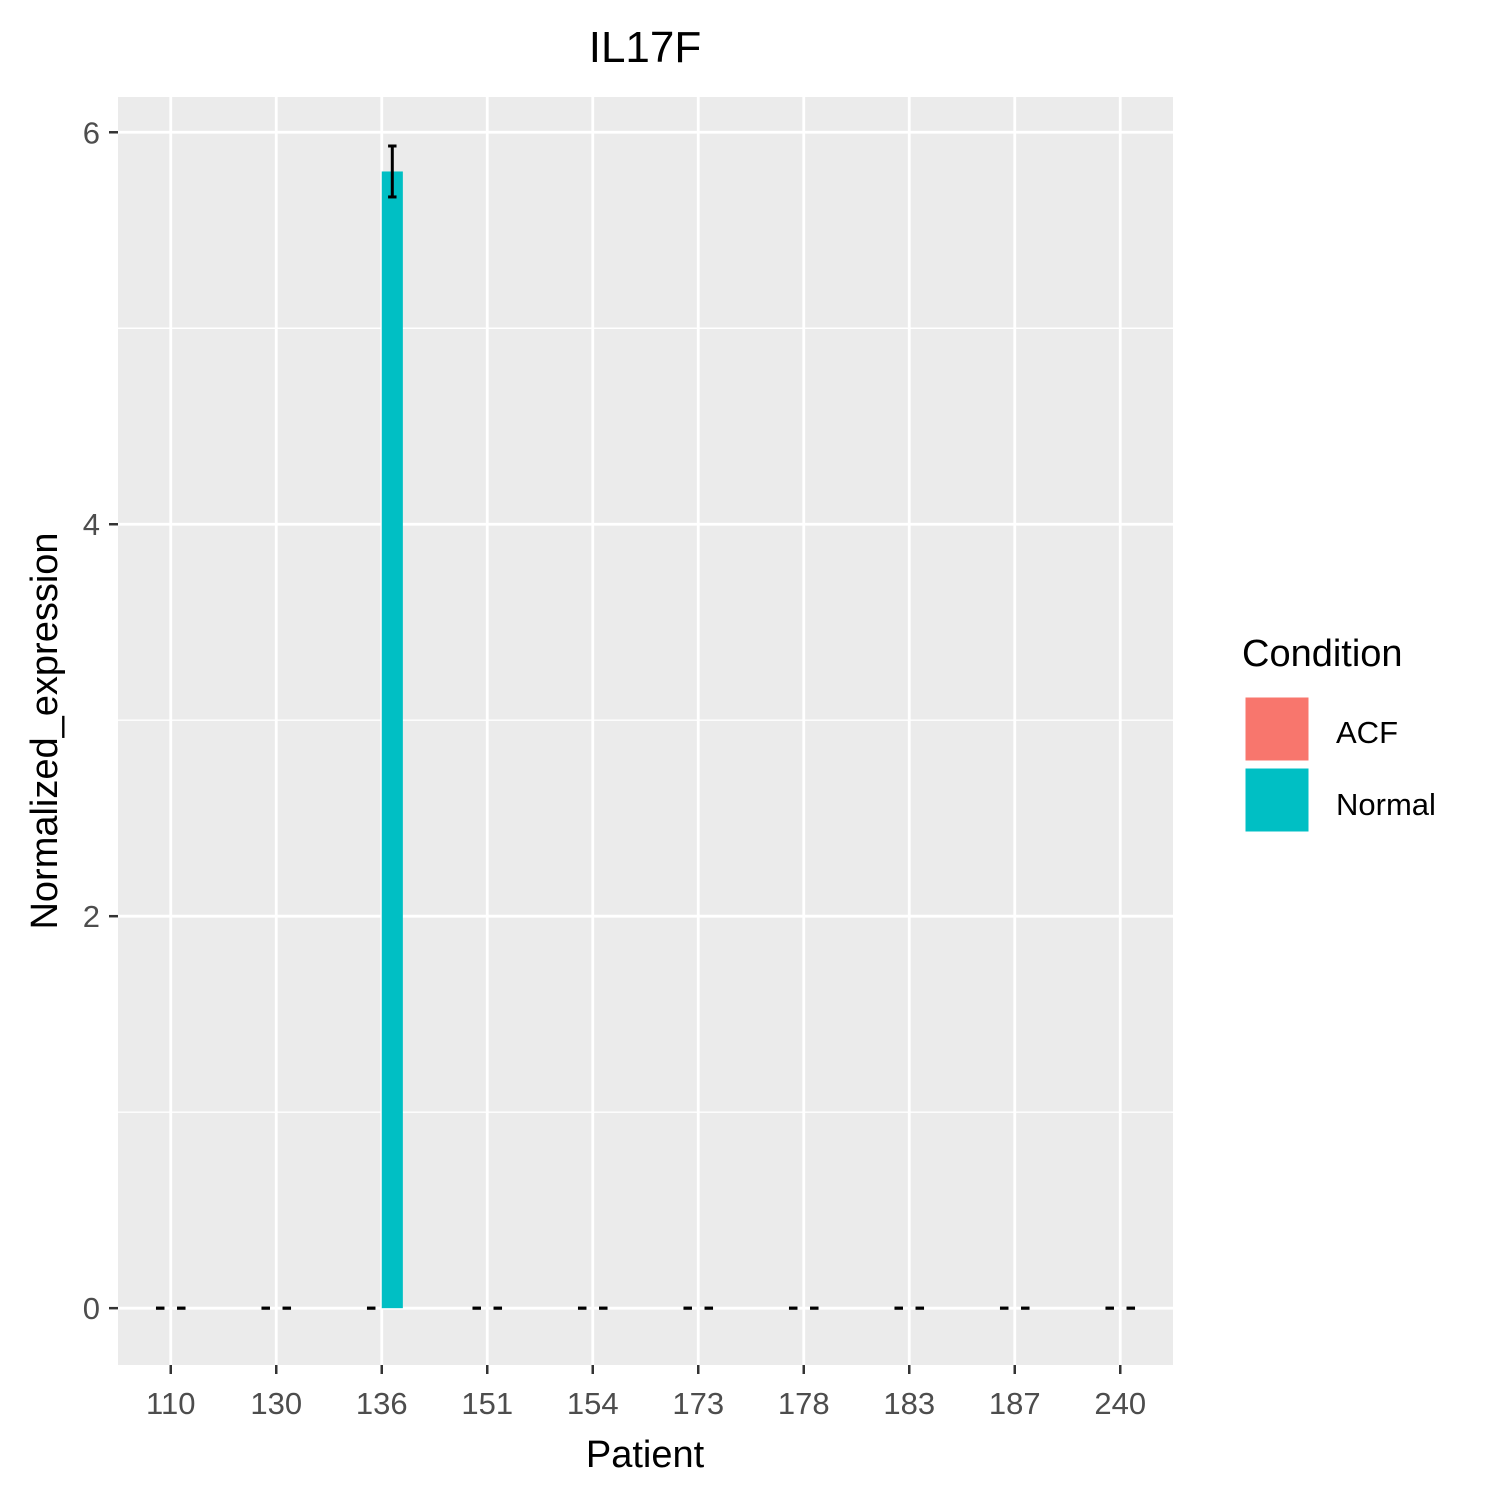  I want to click on x-tick-label: 154, so click(593, 1403).